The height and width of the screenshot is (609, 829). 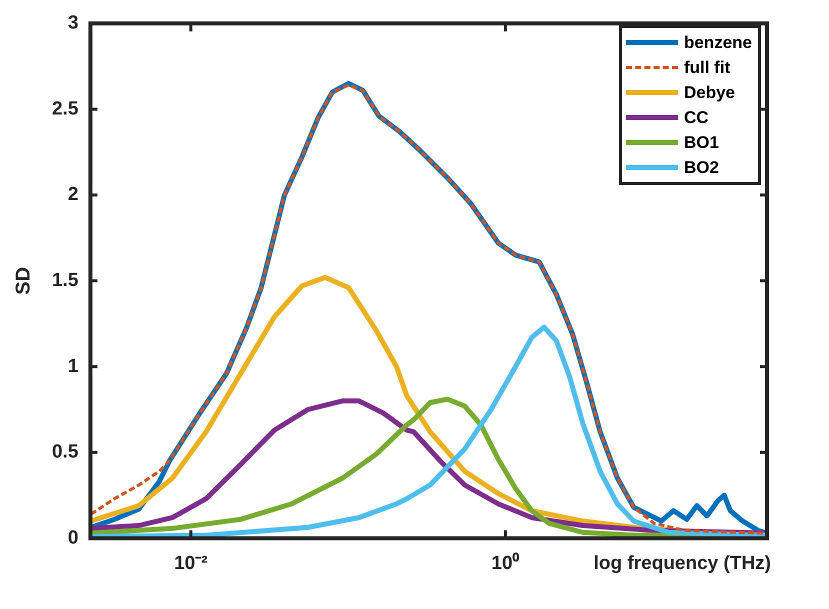 I want to click on legend-label: BO2, so click(x=701, y=168).